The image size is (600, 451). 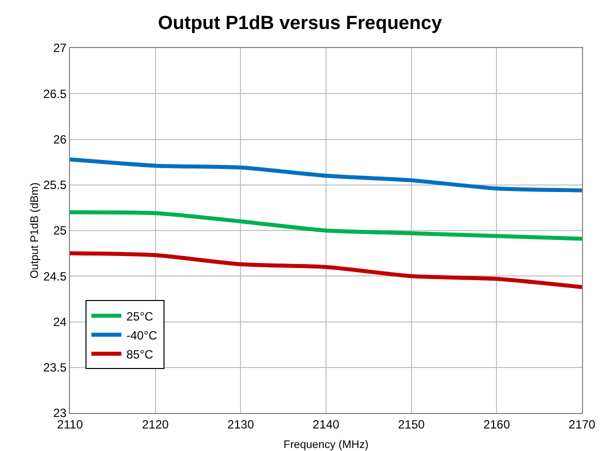 What do you see at coordinates (60, 139) in the screenshot?
I see `y-tick-label: 26` at bounding box center [60, 139].